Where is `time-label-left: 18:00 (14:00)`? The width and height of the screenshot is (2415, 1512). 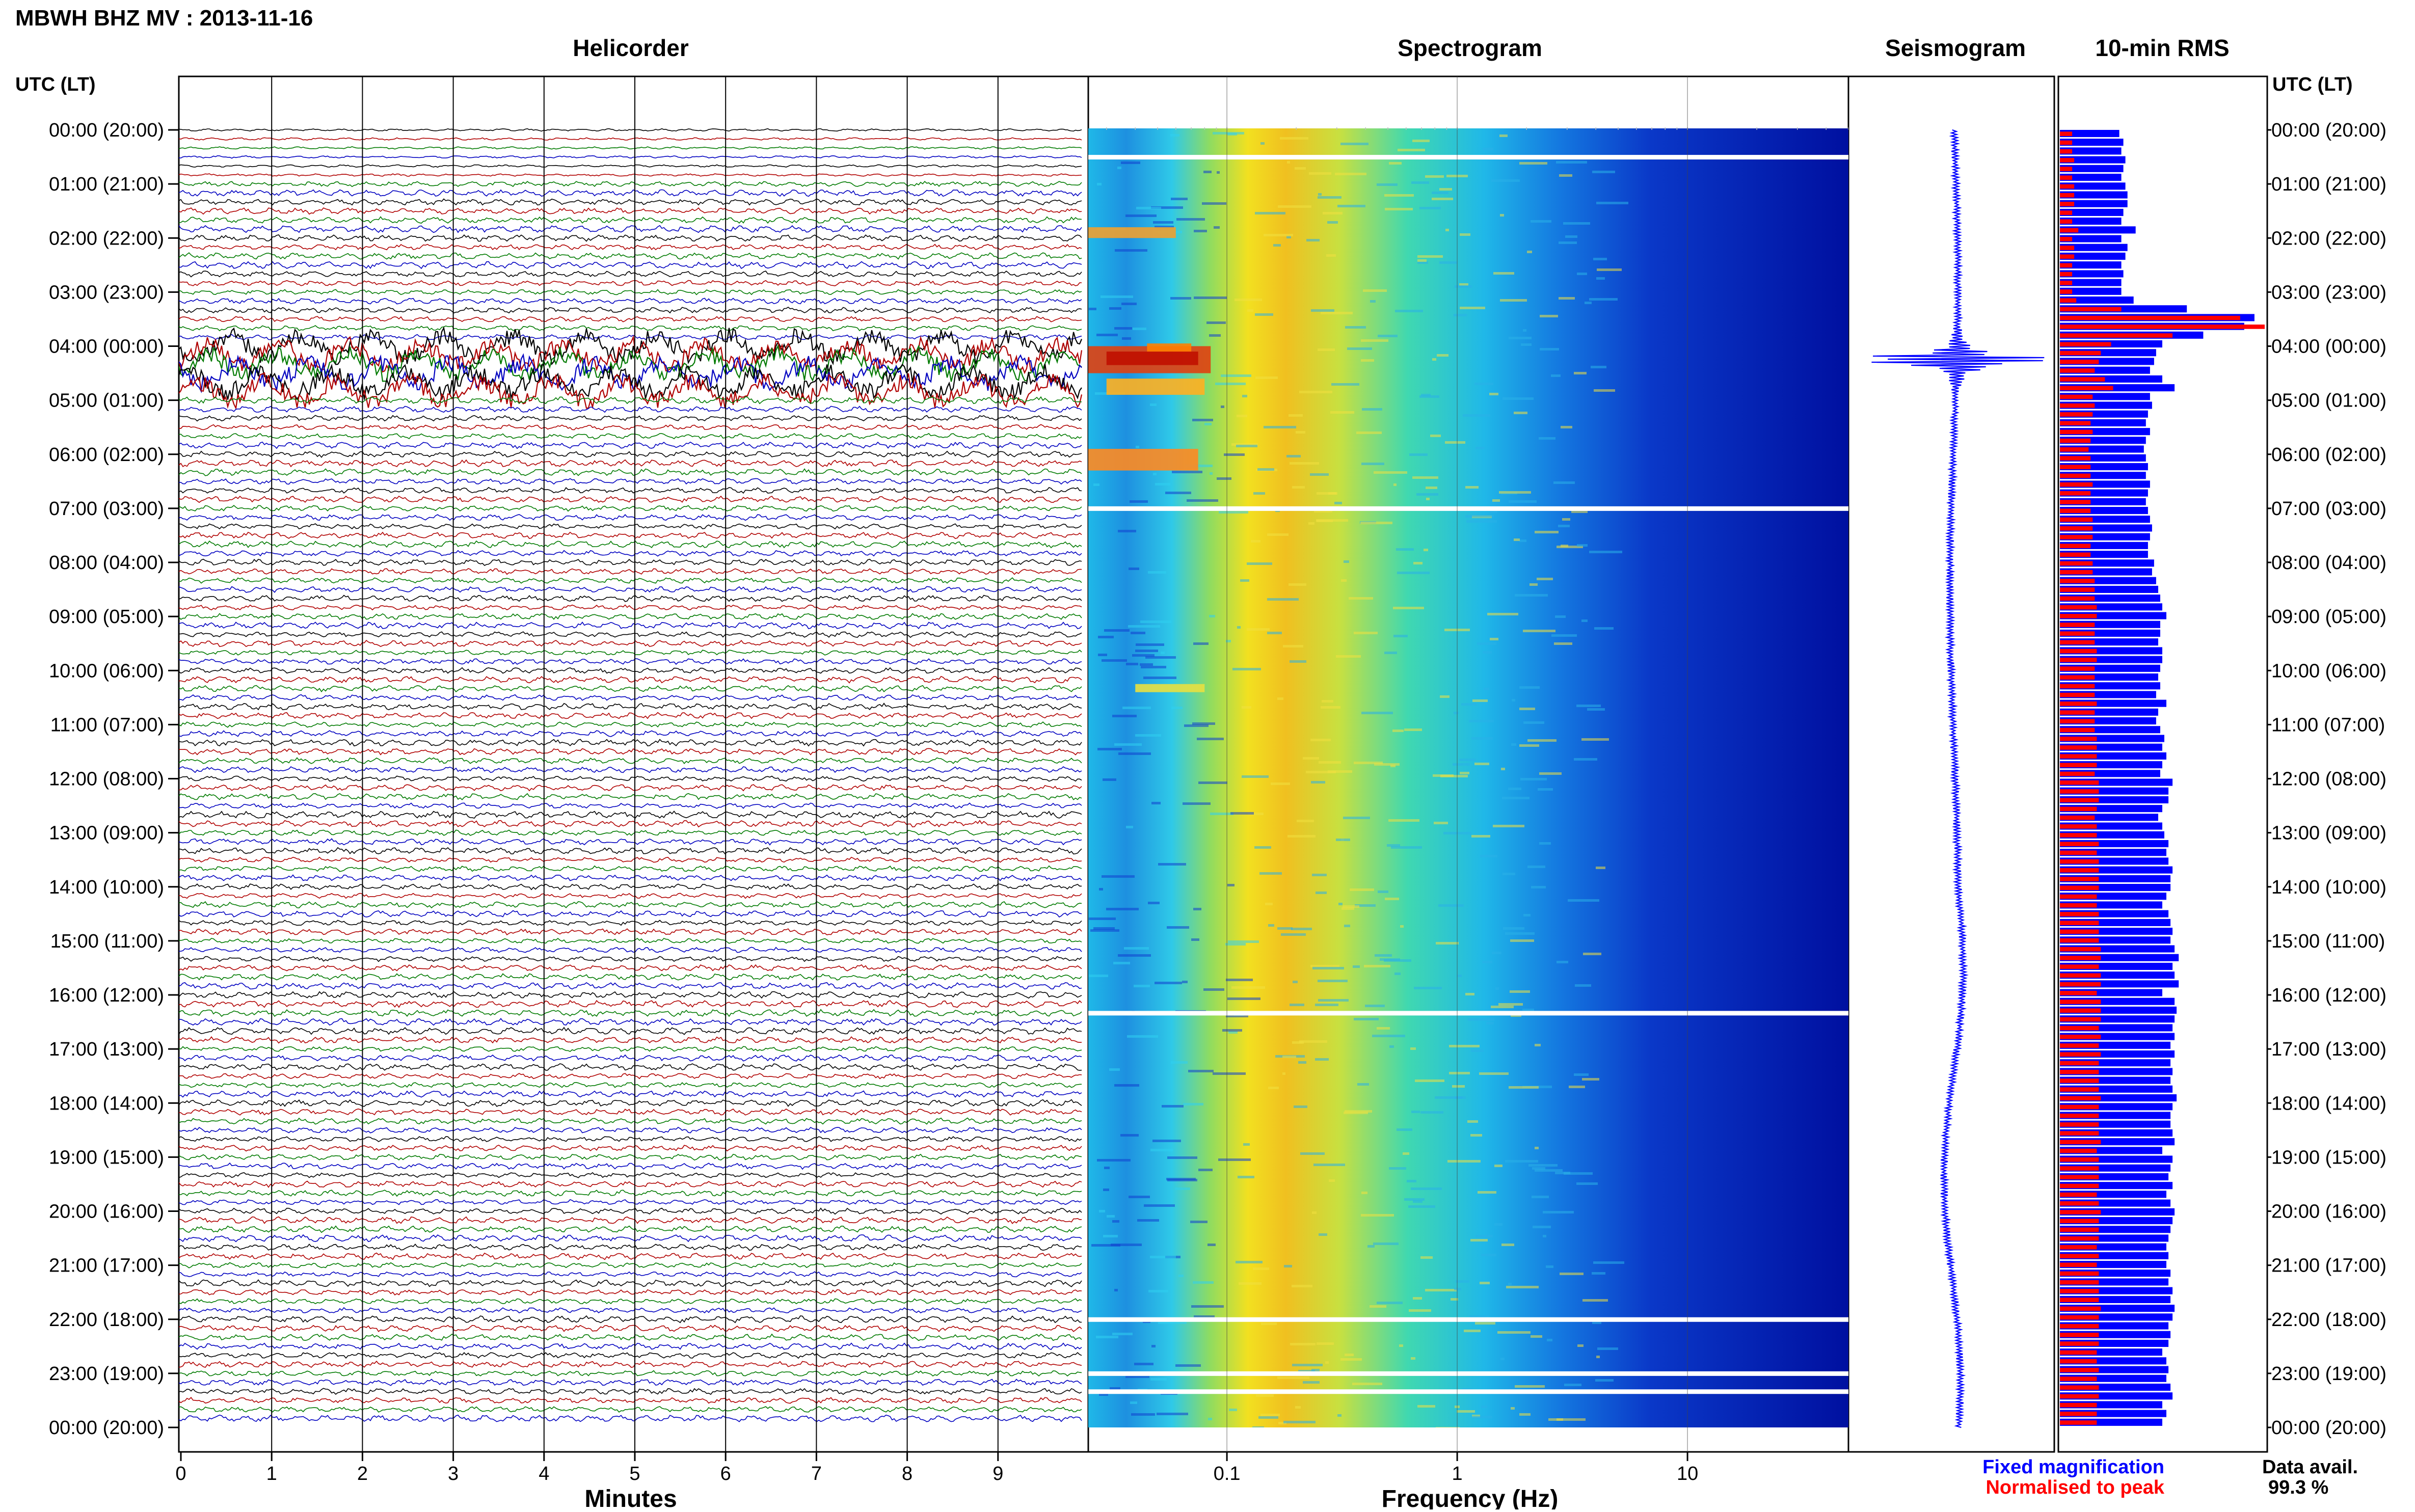
time-label-left: 18:00 (14:00) is located at coordinates (107, 1103).